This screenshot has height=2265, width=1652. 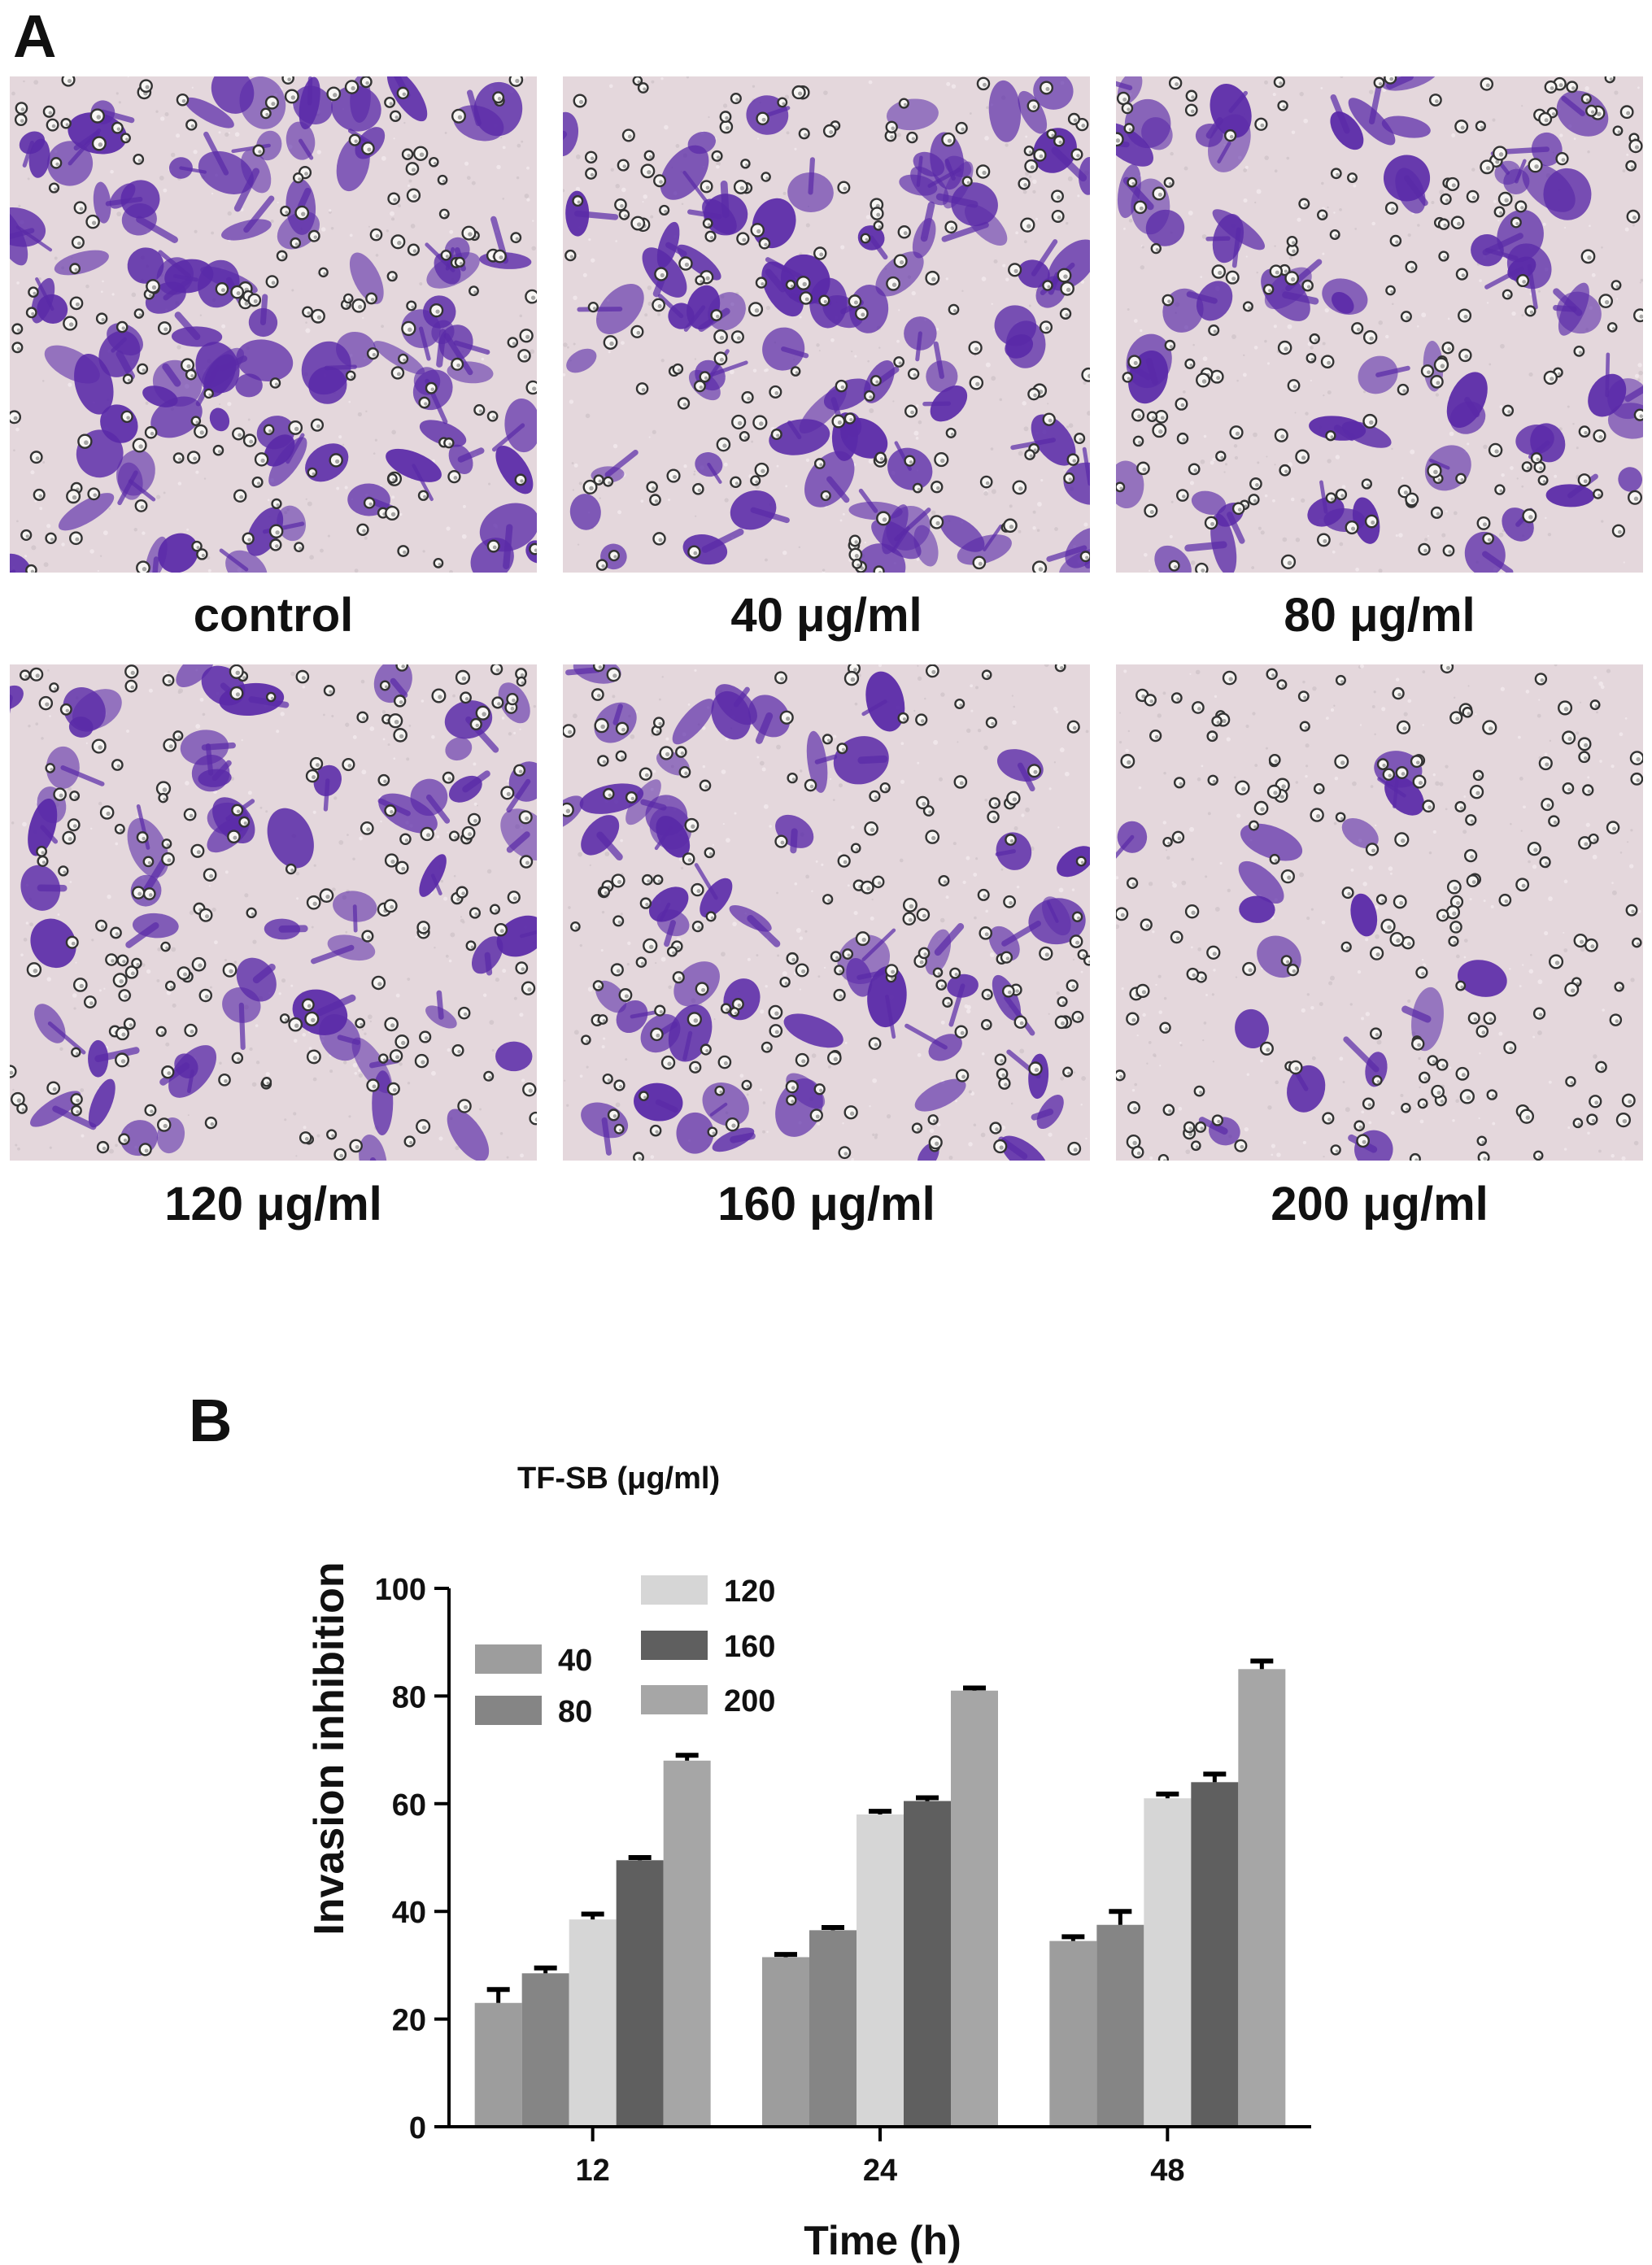 What do you see at coordinates (749, 1647) in the screenshot?
I see `legend-label-160: 160` at bounding box center [749, 1647].